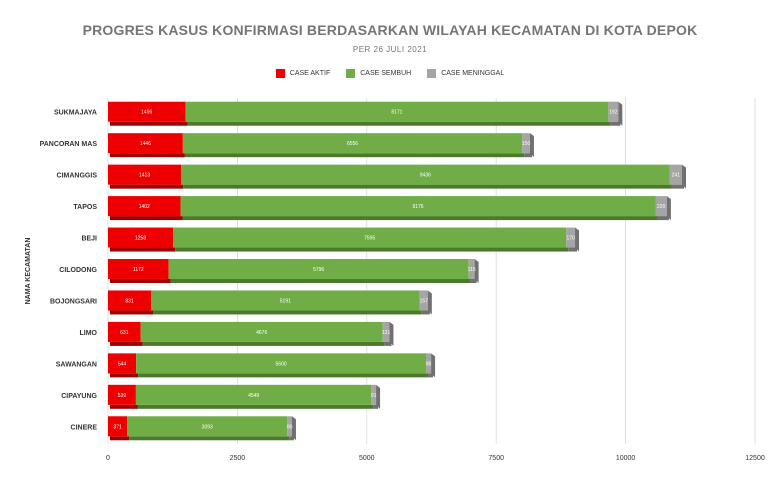 This screenshot has height=486, width=780. I want to click on category-label: PANCORAN MAS, so click(69, 144).